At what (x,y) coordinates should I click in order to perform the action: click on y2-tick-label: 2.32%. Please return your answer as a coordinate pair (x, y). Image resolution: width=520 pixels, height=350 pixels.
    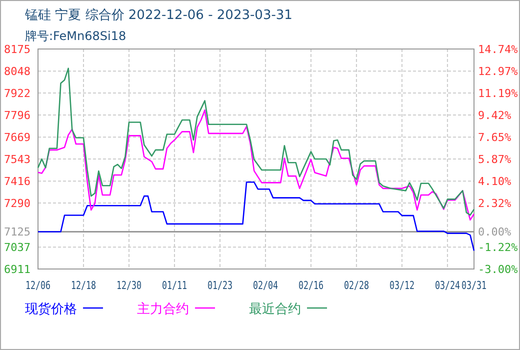
    Looking at the image, I should click on (495, 203).